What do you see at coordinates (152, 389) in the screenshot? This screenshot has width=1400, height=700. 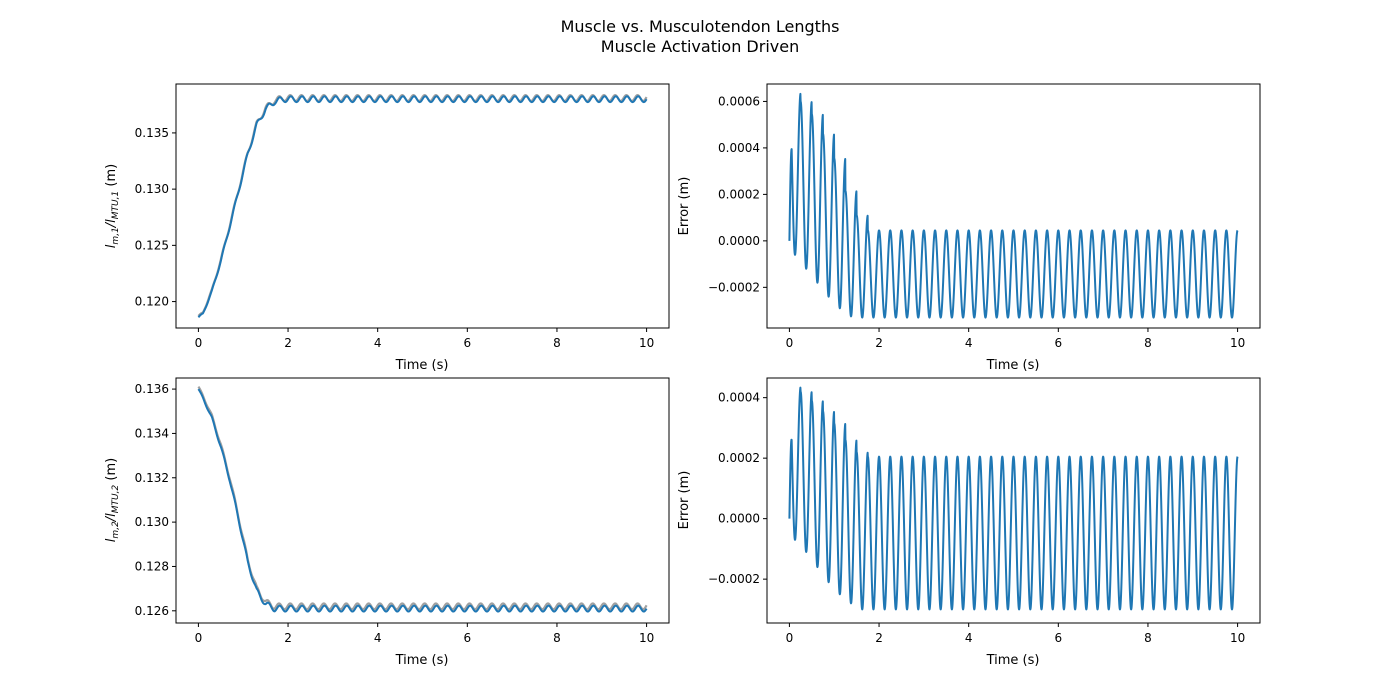 I see `y-tick-label: 0.136` at bounding box center [152, 389].